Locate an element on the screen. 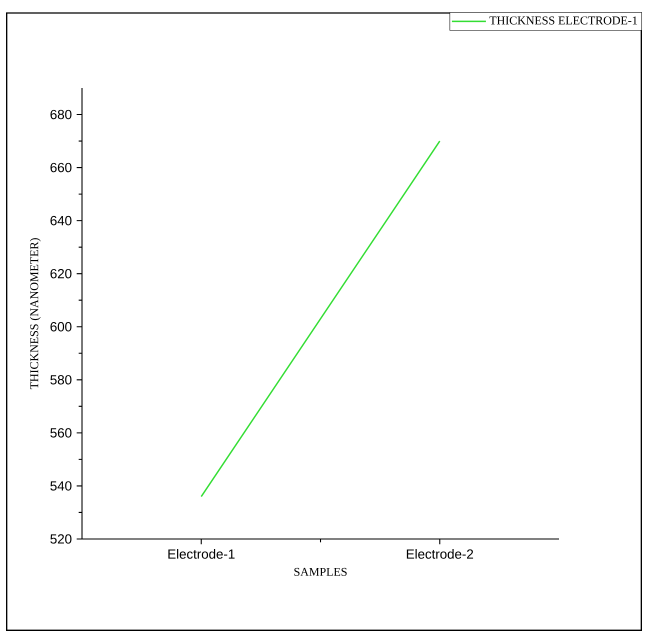 Image resolution: width=648 pixels, height=637 pixels. y-tick-label: 560 is located at coordinates (61, 433).